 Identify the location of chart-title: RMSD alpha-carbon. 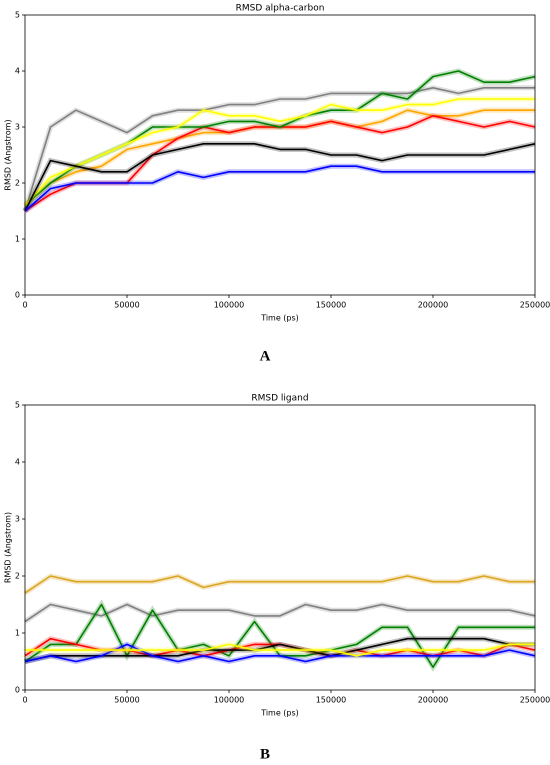
(280, 9).